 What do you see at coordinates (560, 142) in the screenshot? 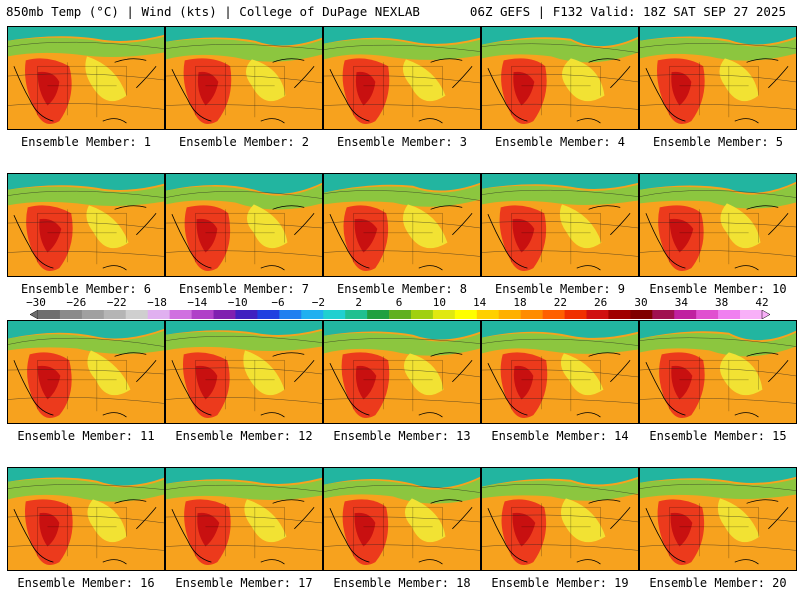
I see `member-caption-4: Ensemble Member: 4` at bounding box center [560, 142].